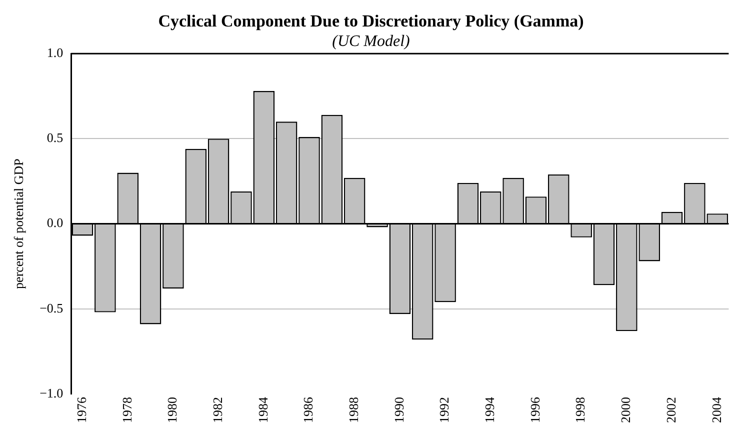 The image size is (736, 426). What do you see at coordinates (81, 409) in the screenshot?
I see `x-tick-label: 1976` at bounding box center [81, 409].